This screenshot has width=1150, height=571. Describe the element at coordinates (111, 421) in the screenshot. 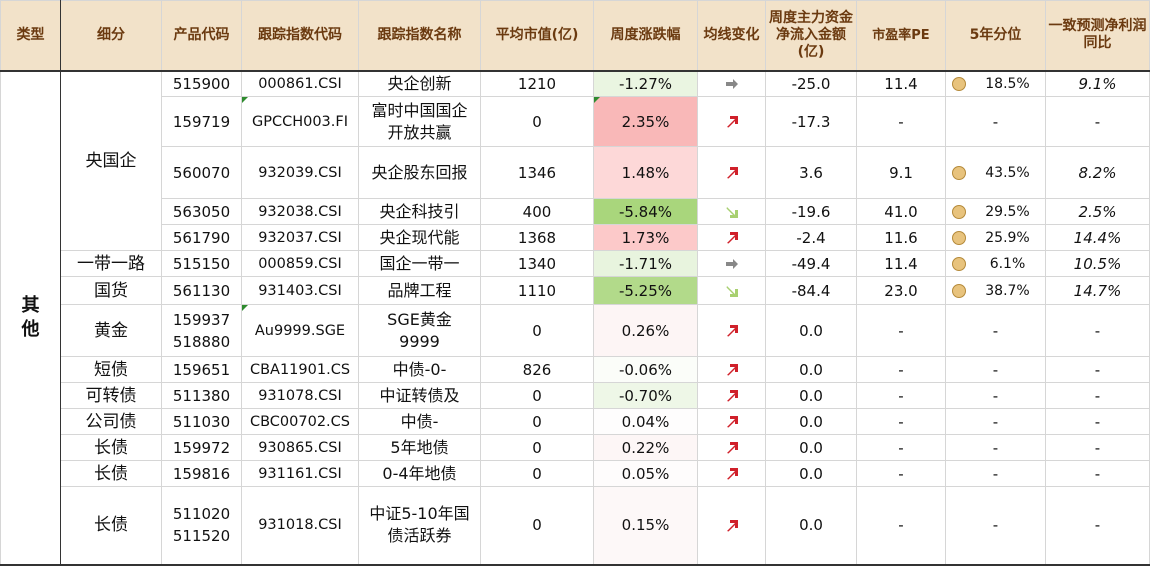

I see `sub-category-cell: 公司债` at that location.